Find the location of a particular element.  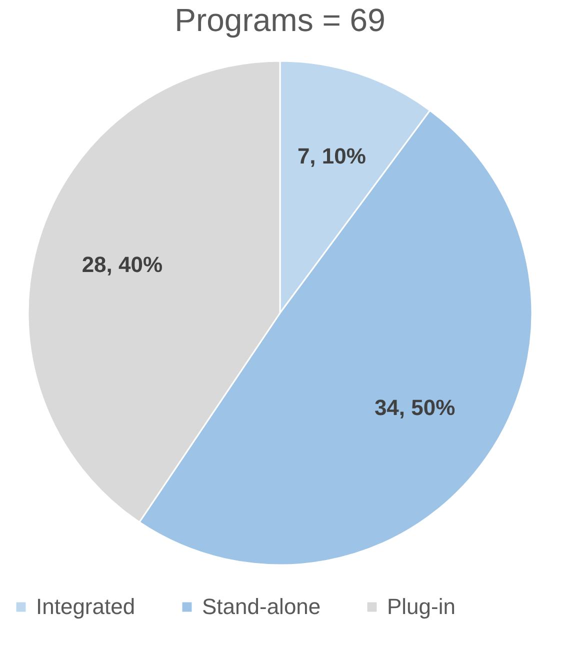

data-label: 34, 50% is located at coordinates (415, 407).